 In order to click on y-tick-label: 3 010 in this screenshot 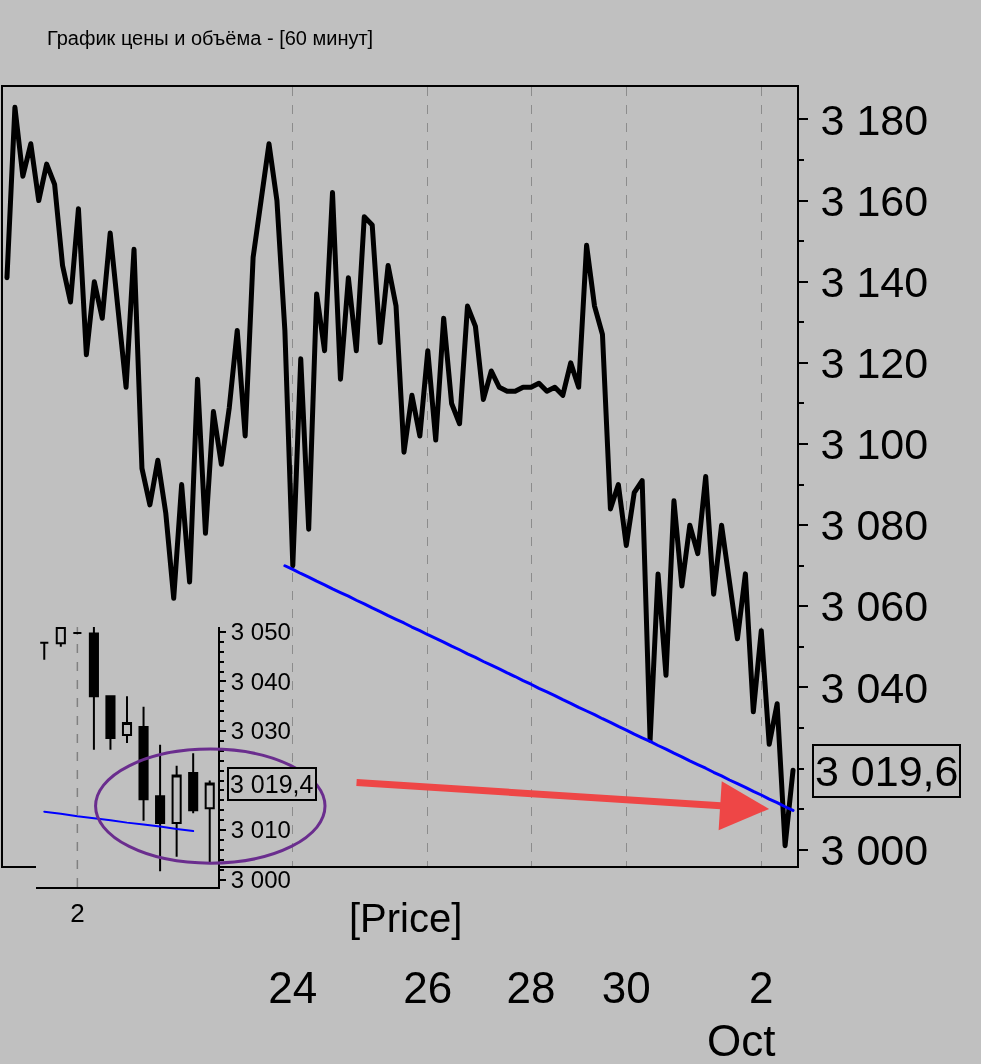, I will do `click(260, 830)`.